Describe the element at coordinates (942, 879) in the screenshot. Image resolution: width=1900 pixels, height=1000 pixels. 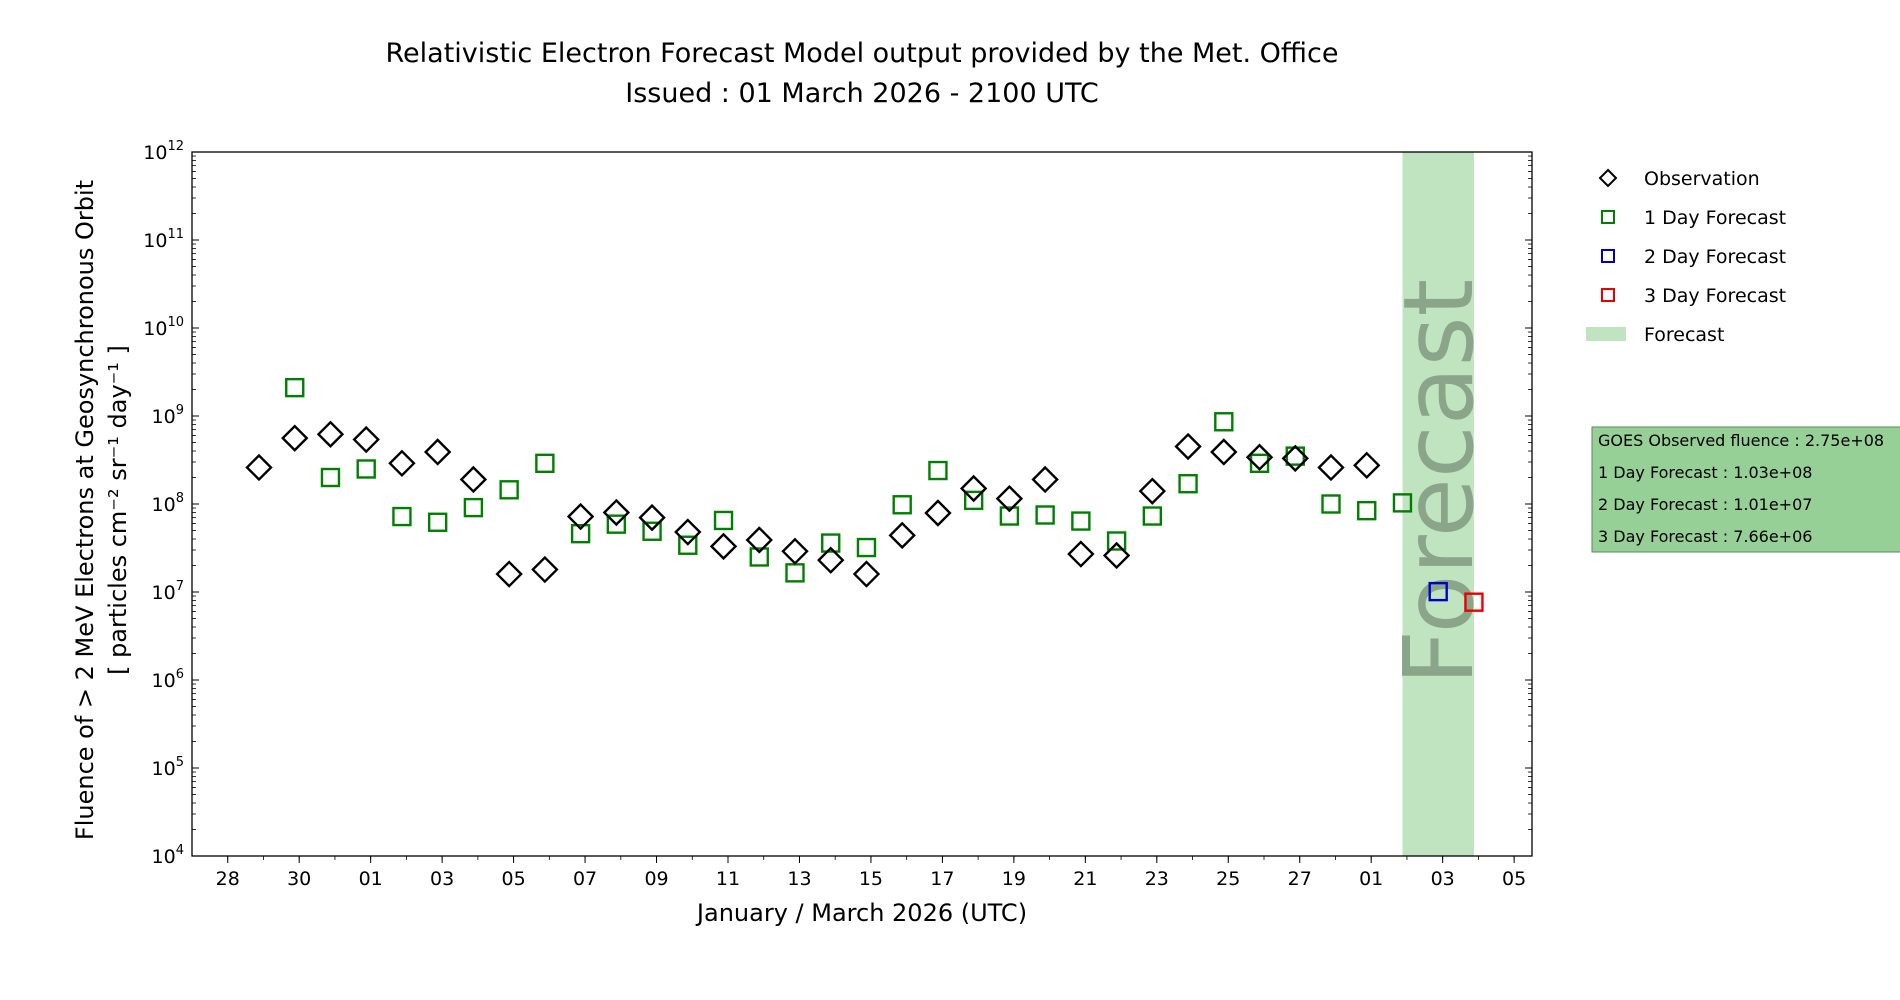
I see `x-tick-label: 17` at that location.